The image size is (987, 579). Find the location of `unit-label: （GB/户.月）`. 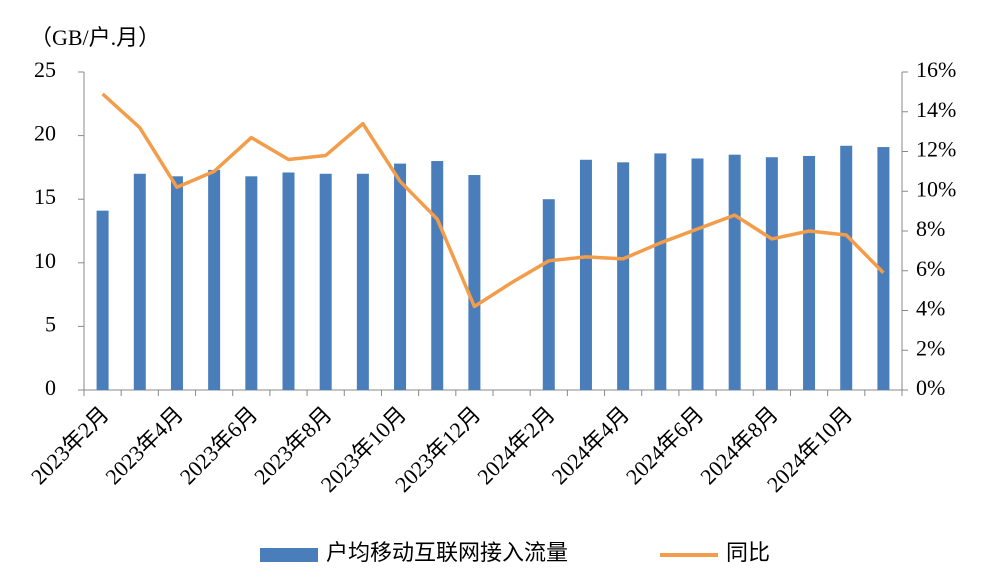

unit-label: （GB/户.月） is located at coordinates (95, 37).